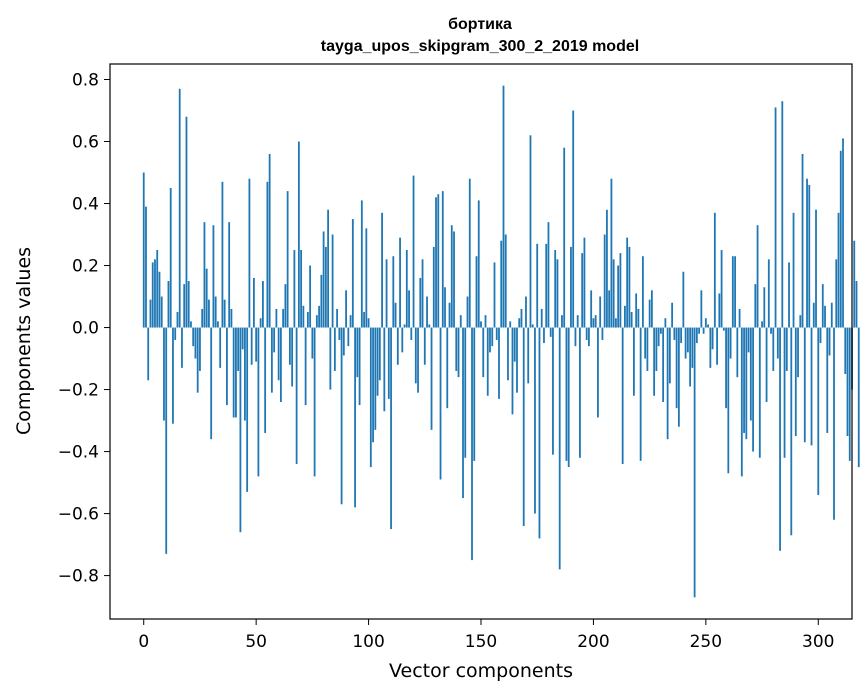 Image resolution: width=867 pixels, height=696 pixels. Describe the element at coordinates (486, 635) in the screenshot. I see `x-axis: 0 50 100 150 200 250 300` at that location.